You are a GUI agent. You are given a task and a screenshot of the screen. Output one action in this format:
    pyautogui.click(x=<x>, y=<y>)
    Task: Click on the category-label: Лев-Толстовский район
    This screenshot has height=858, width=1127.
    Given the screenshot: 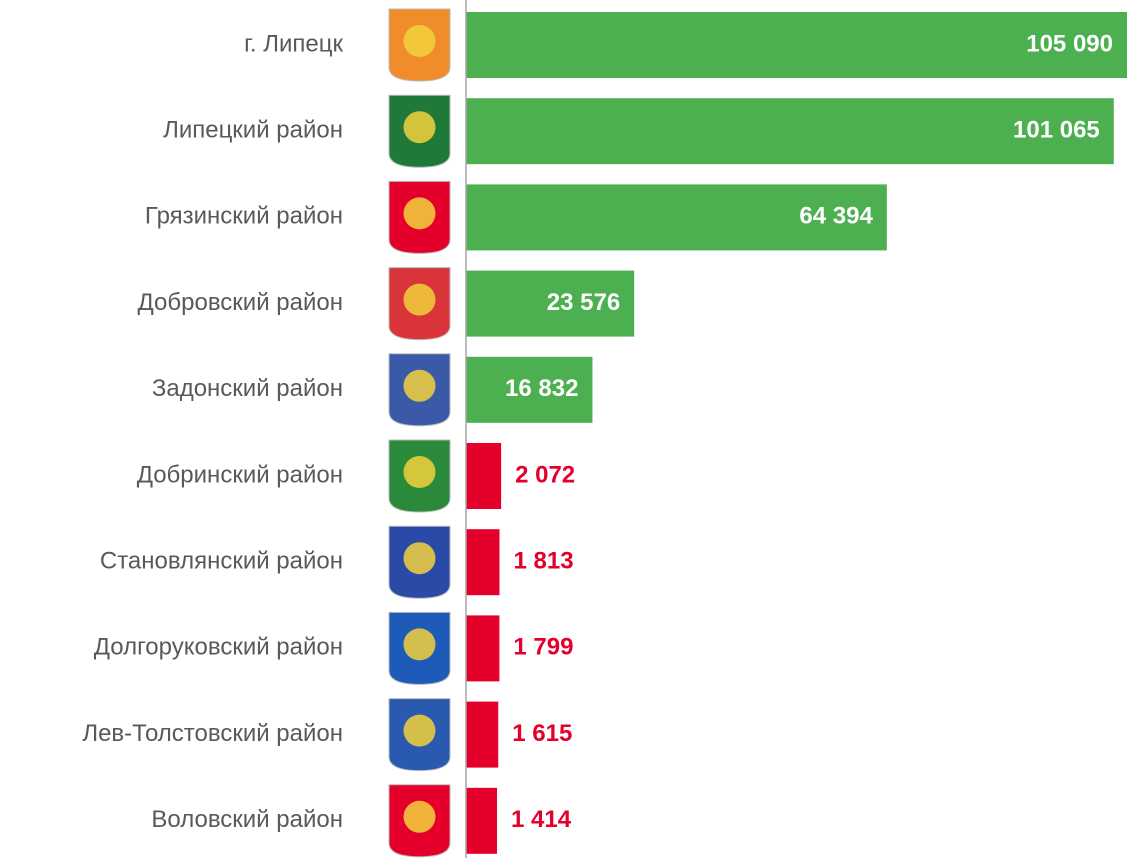 What is the action you would take?
    pyautogui.click(x=212, y=733)
    